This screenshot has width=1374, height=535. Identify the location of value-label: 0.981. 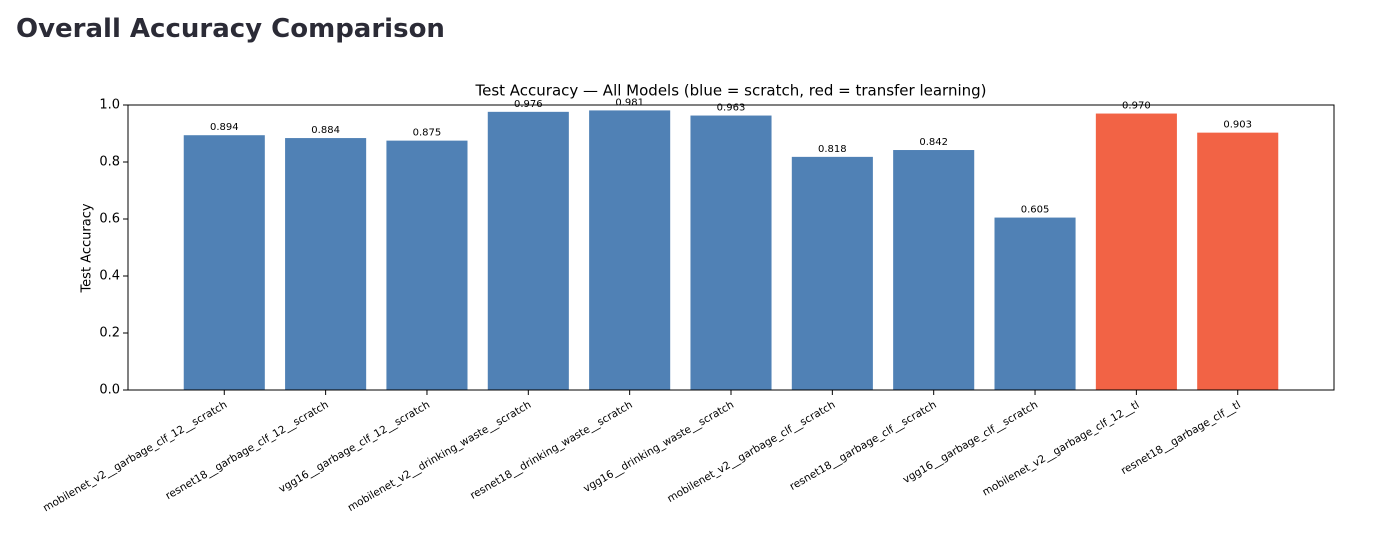
(629, 102).